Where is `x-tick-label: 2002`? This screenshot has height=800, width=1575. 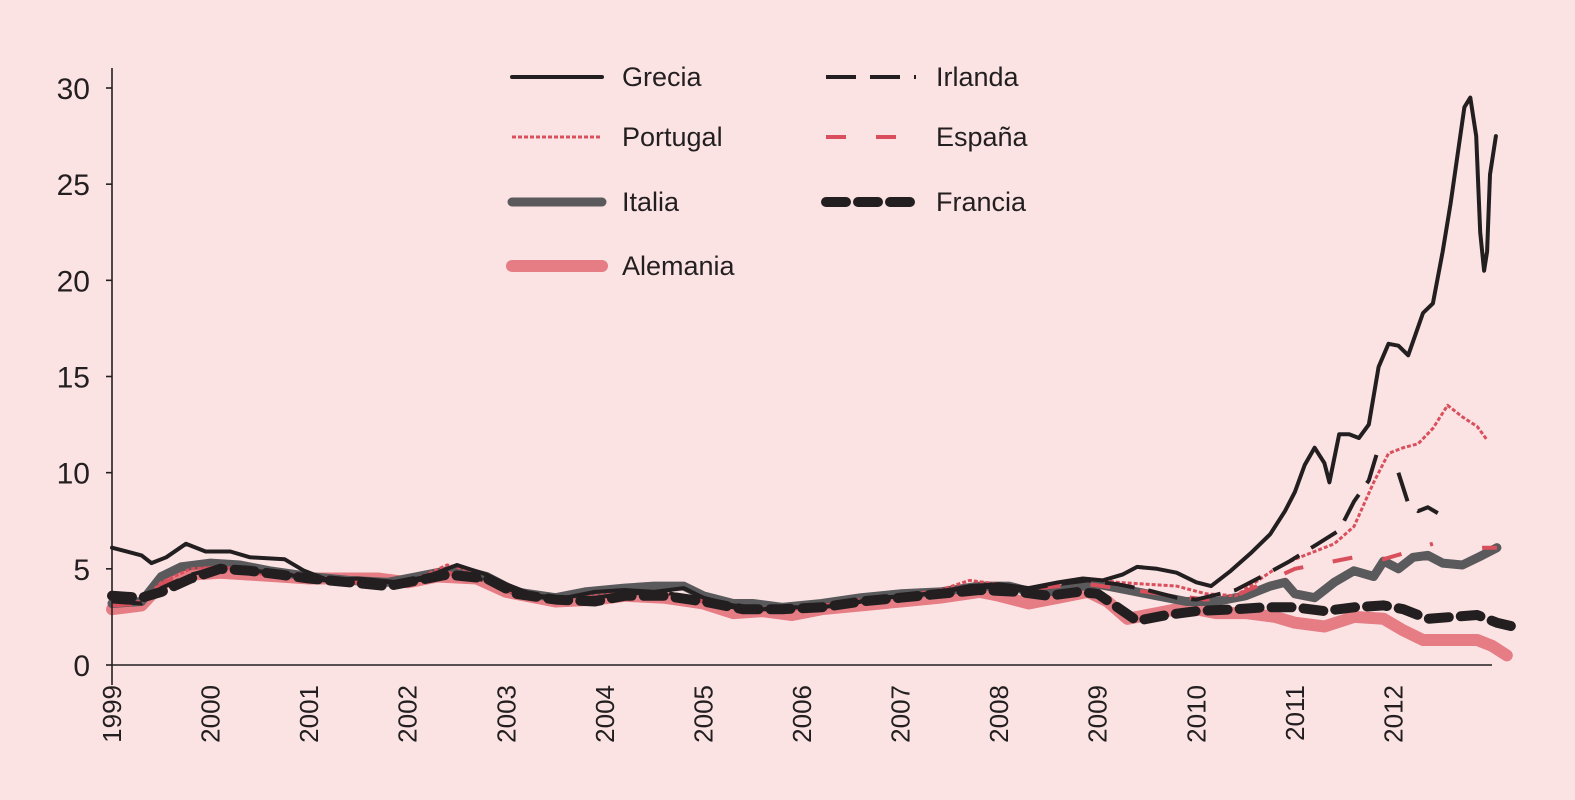
x-tick-label: 2002 is located at coordinates (408, 714).